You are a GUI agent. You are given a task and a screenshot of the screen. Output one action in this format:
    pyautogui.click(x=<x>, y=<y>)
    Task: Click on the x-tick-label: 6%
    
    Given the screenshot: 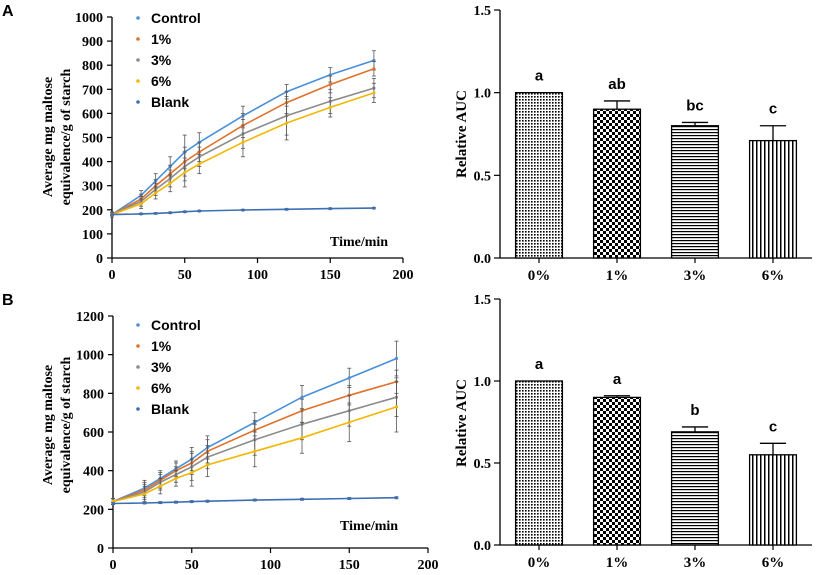 What is the action you would take?
    pyautogui.click(x=773, y=563)
    